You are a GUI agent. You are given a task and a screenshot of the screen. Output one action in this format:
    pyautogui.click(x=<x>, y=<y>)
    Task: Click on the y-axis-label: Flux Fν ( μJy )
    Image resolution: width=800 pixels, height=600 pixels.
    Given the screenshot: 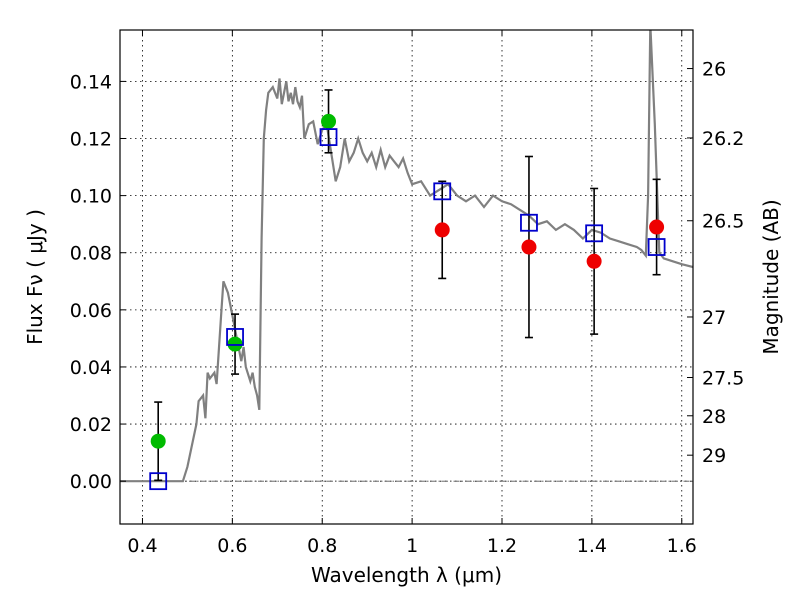 What is the action you would take?
    pyautogui.click(x=35, y=277)
    